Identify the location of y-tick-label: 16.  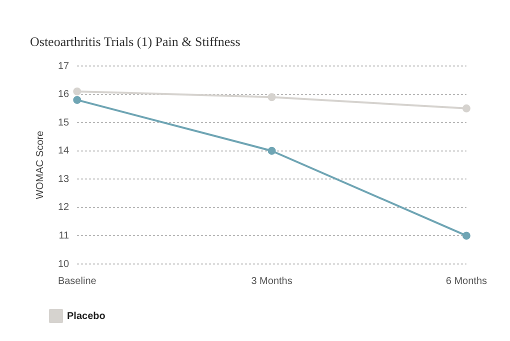
(64, 94).